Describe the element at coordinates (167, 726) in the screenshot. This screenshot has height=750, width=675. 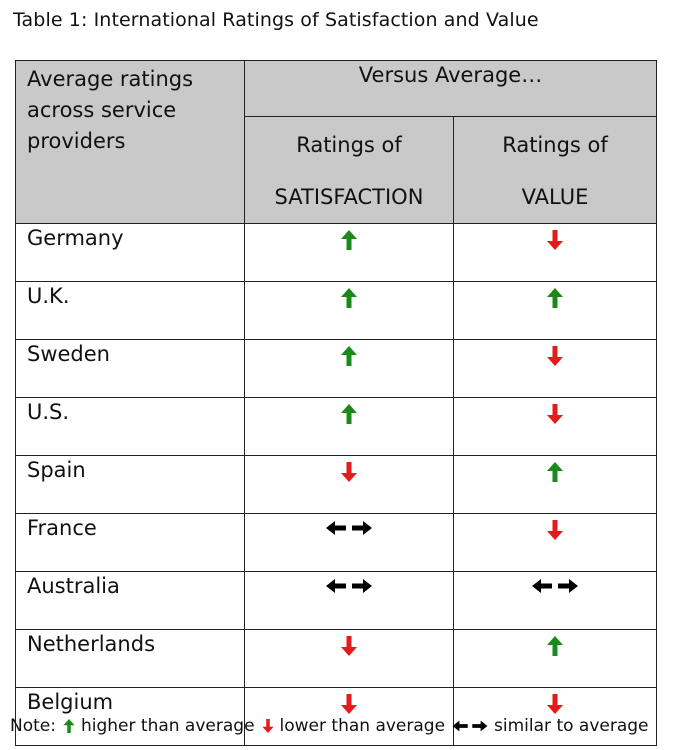
I see `note-higher: higher than average` at that location.